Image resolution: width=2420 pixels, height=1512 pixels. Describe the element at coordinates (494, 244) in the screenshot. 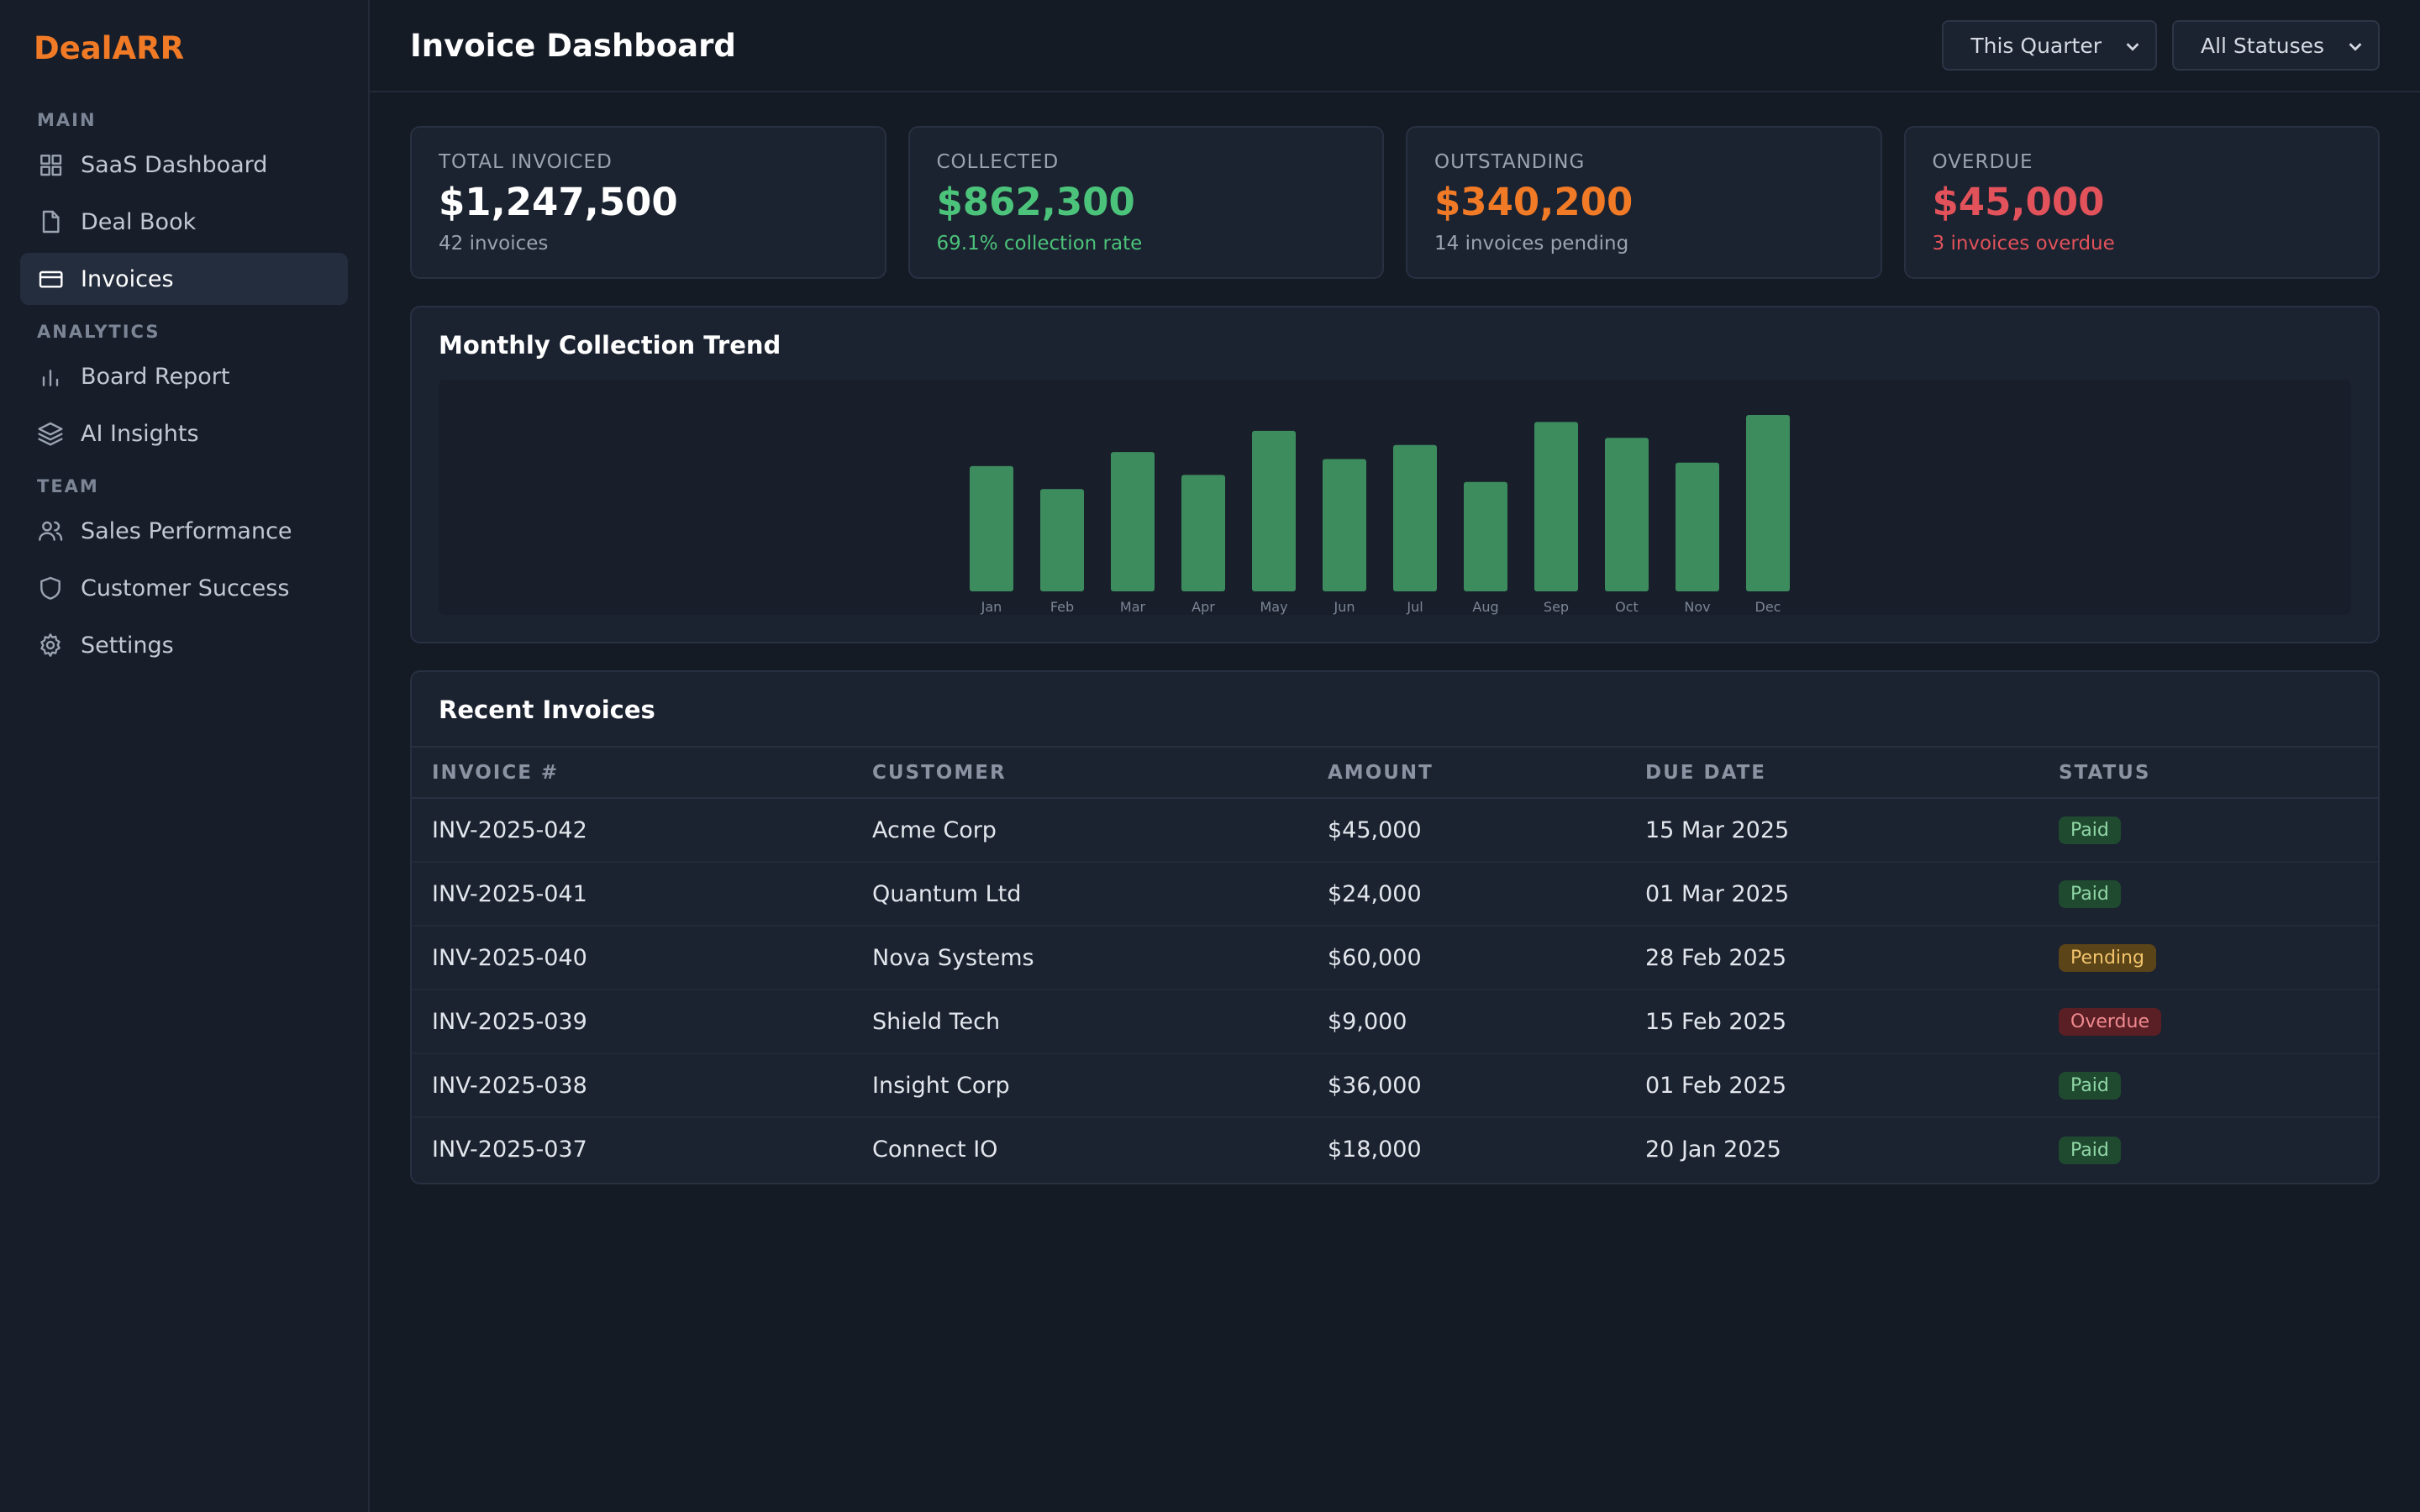

I see `kpi-subtext: 42 invoices` at that location.